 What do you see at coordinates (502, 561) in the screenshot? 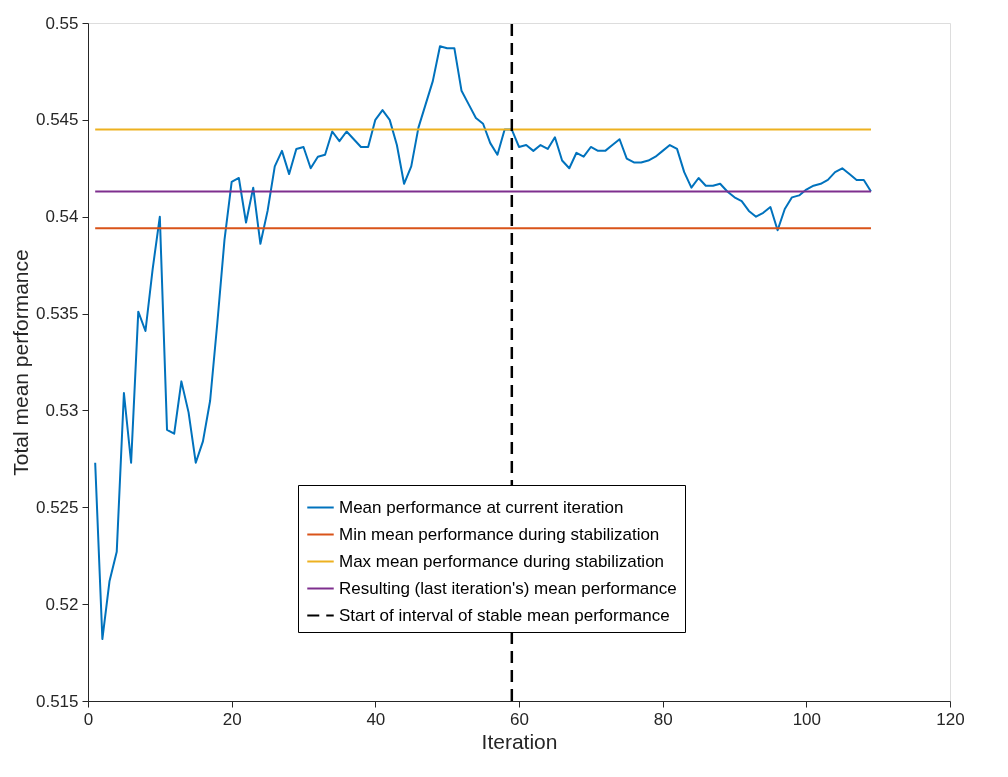
I see `legend-label: Max mean performance during stabilization` at bounding box center [502, 561].